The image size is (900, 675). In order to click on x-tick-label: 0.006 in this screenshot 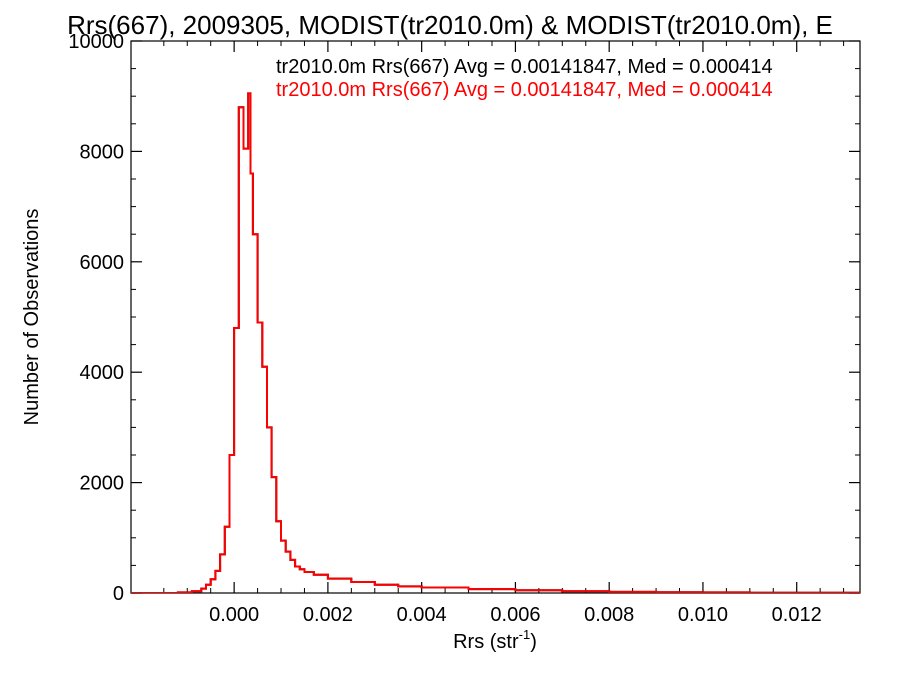, I will do `click(515, 615)`.